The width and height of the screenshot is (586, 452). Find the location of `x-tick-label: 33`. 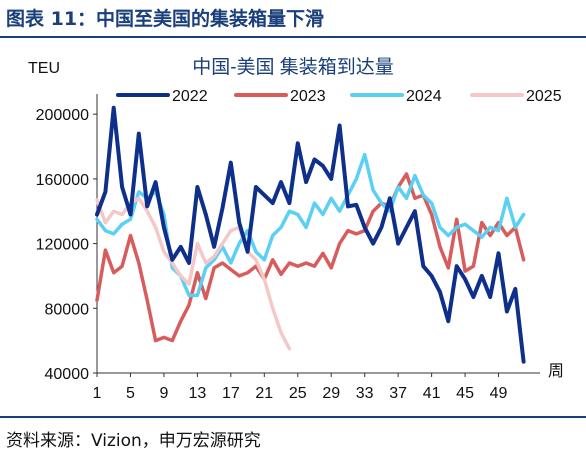

x-tick-label: 33 is located at coordinates (365, 393).